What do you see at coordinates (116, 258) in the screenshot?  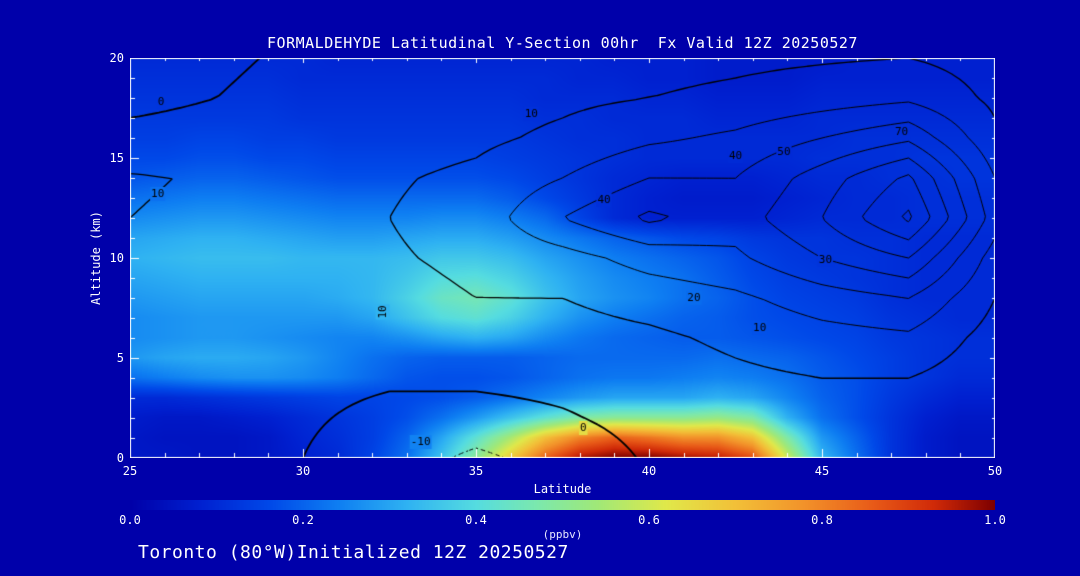 I see `y-tick-label: 10` at bounding box center [116, 258].